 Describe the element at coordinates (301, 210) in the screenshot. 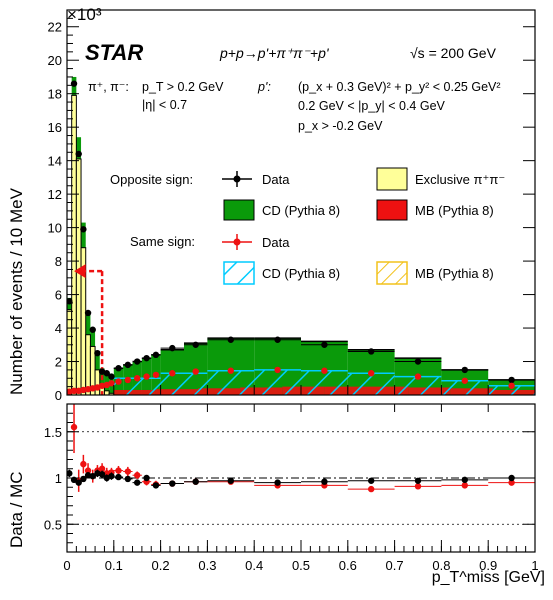

I see `legend-cd-os-label: CD (Pythia 8)` at that location.